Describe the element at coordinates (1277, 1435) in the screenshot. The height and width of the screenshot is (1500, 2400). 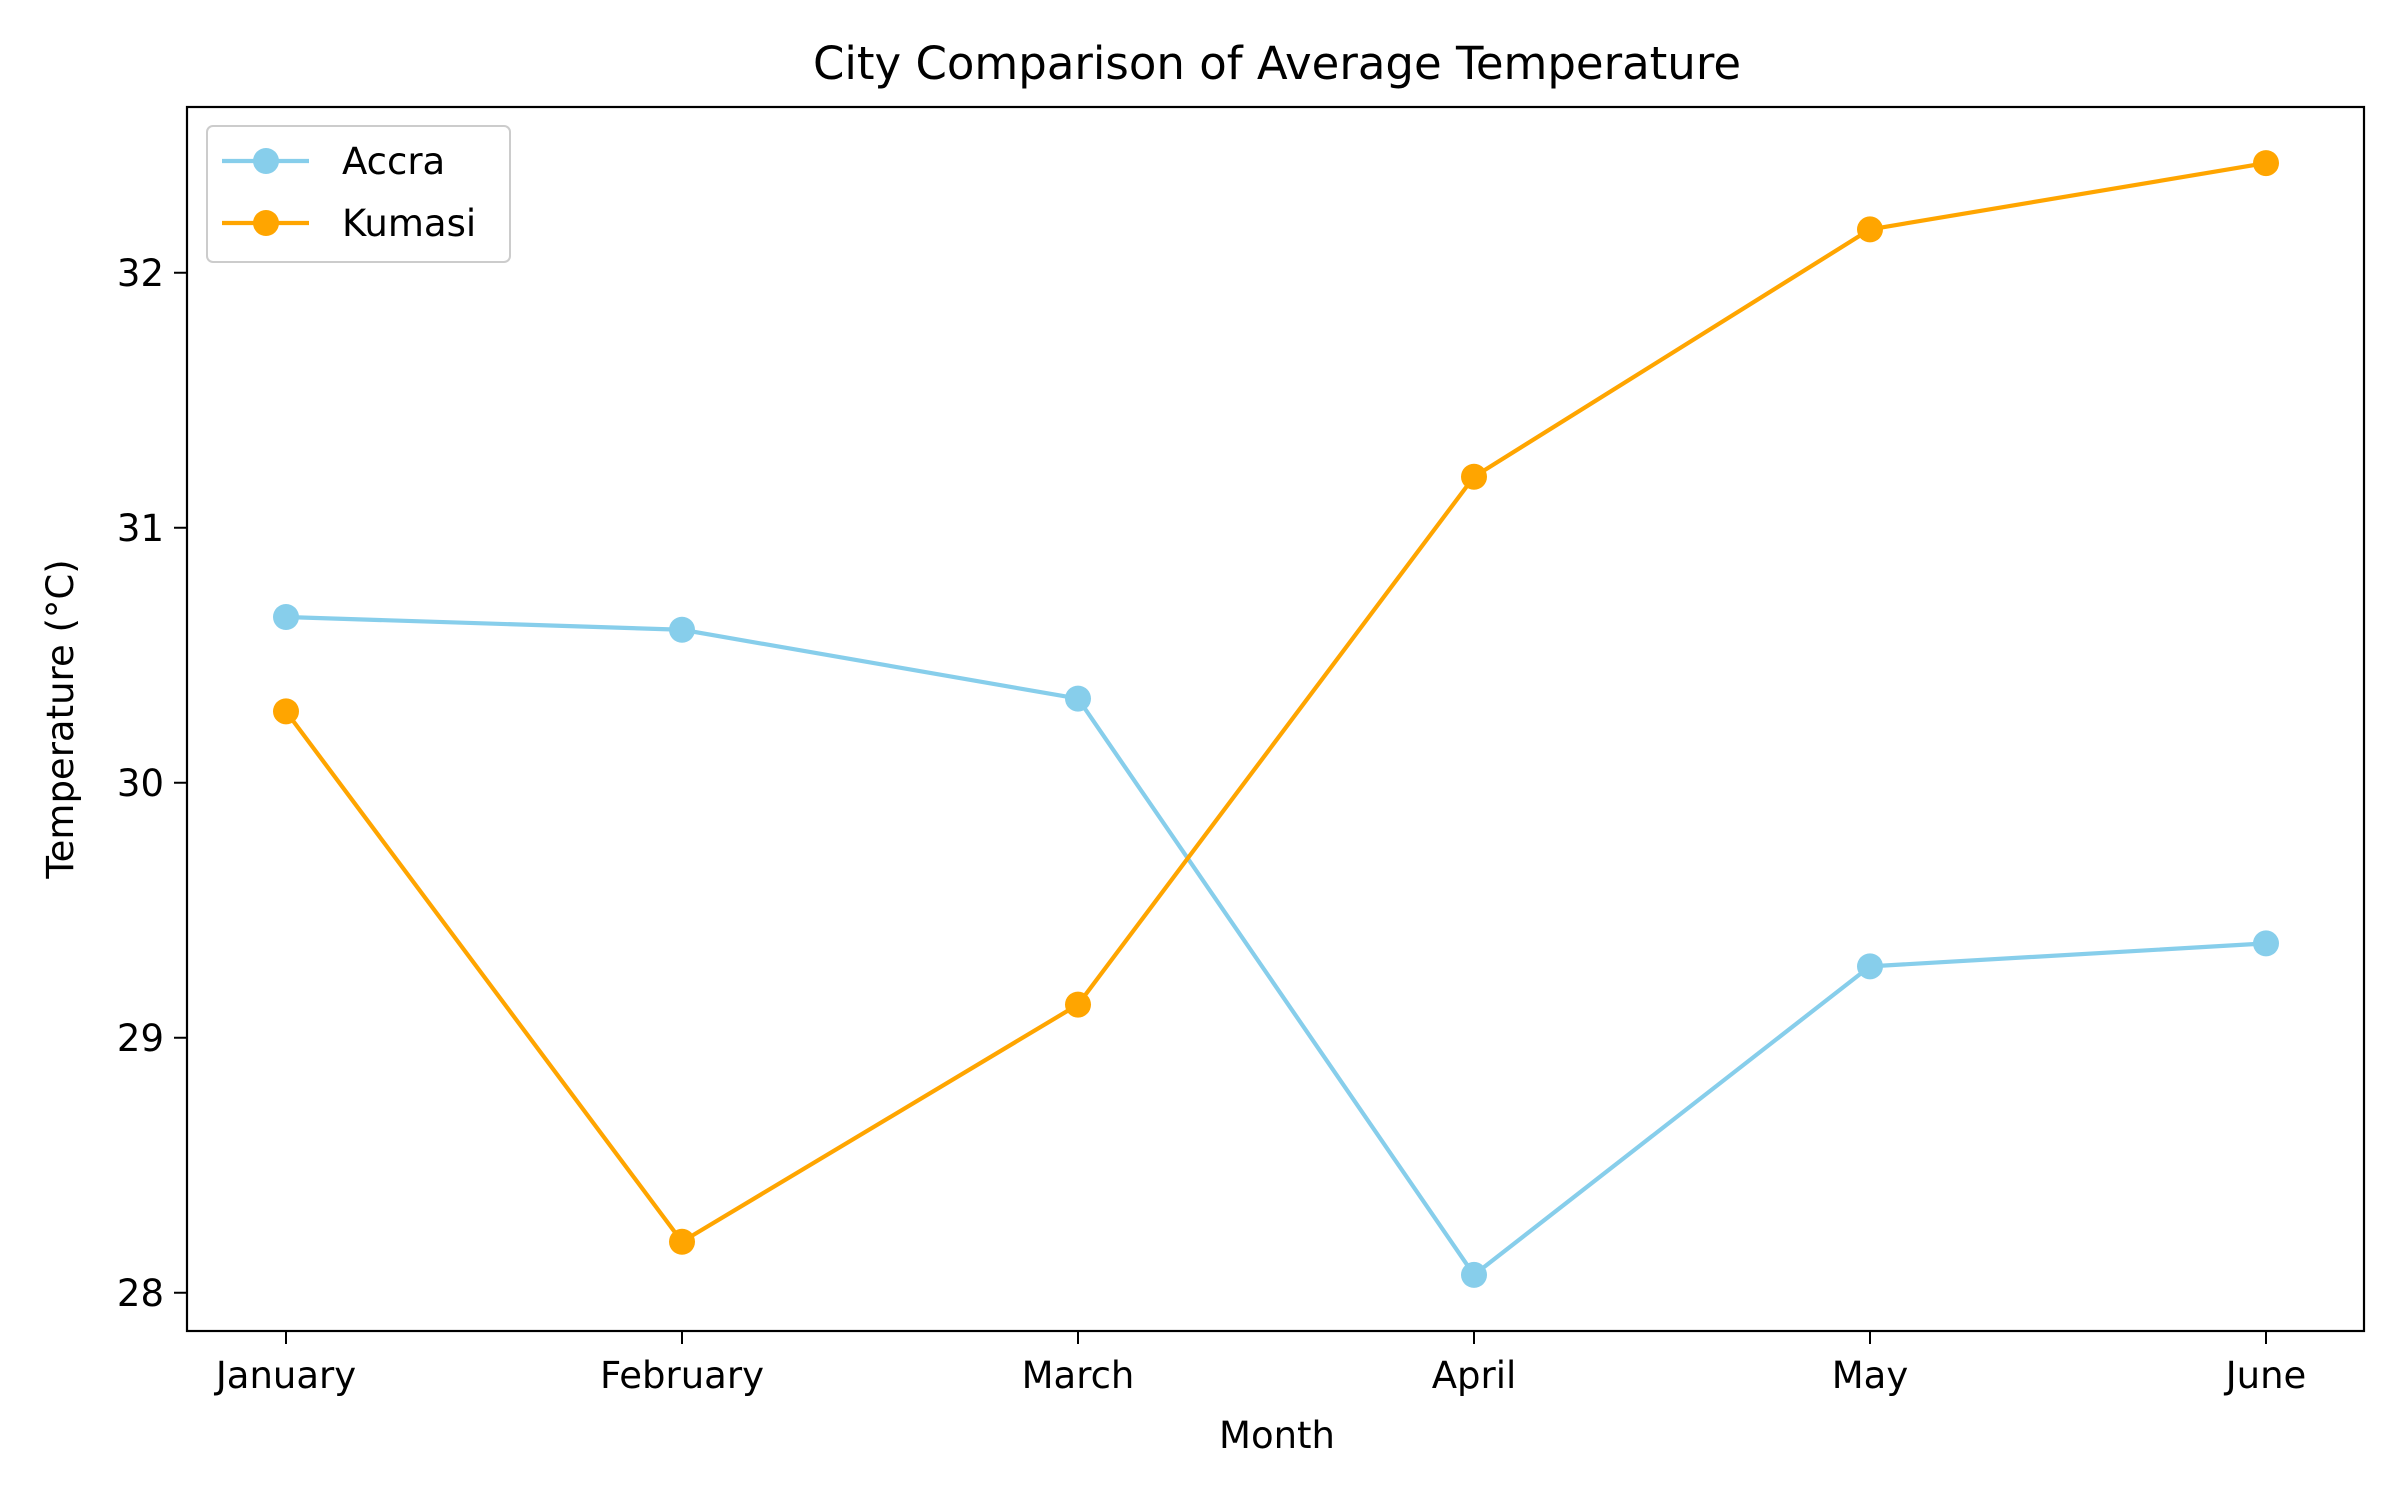
I see `x-axis-label: Month` at that location.